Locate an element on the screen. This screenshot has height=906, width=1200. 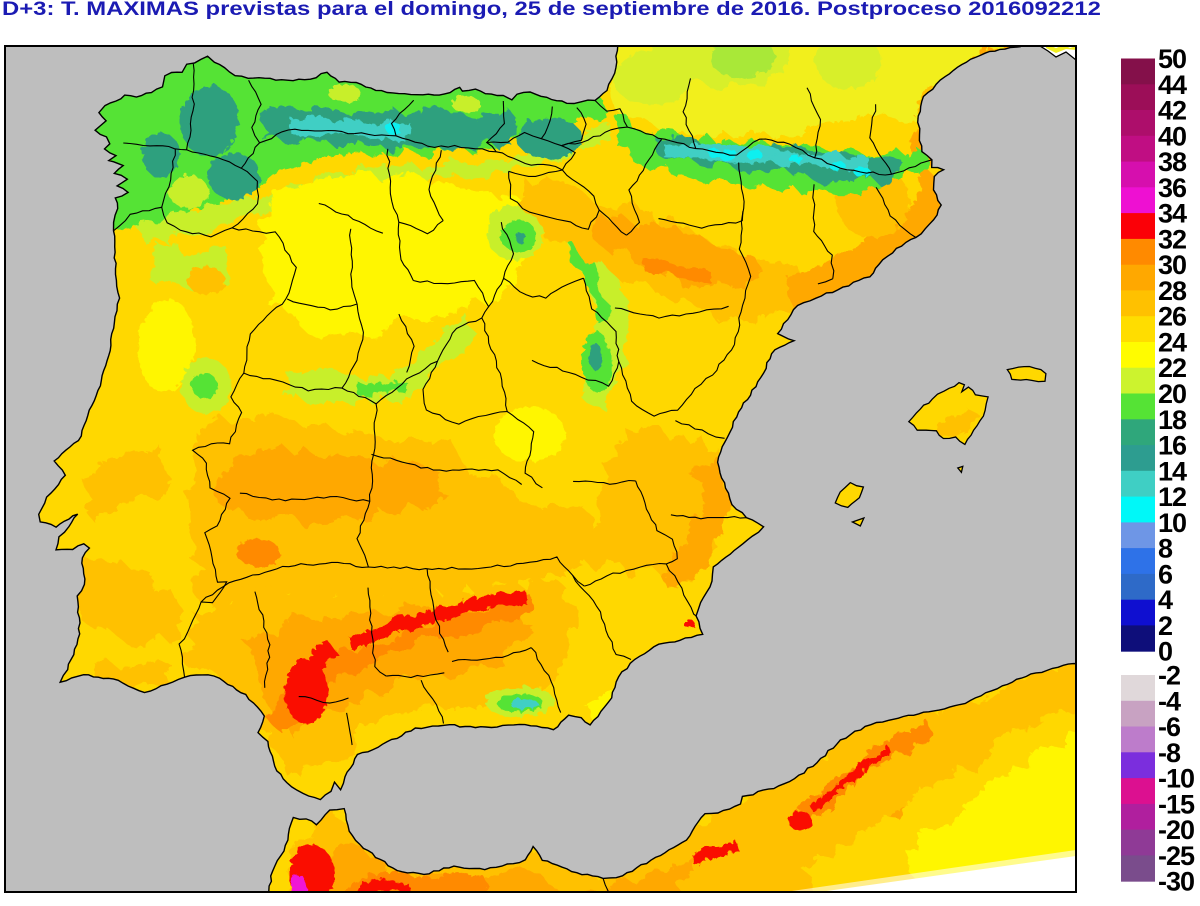
svg-text: 12 is located at coordinates (1172, 497).